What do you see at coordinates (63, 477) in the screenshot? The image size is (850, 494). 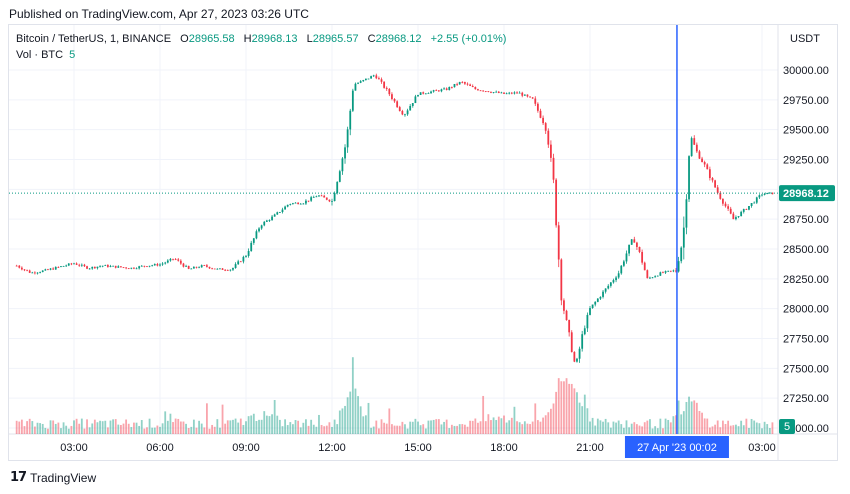 I see `tradingview-wordmark: TradingView` at bounding box center [63, 477].